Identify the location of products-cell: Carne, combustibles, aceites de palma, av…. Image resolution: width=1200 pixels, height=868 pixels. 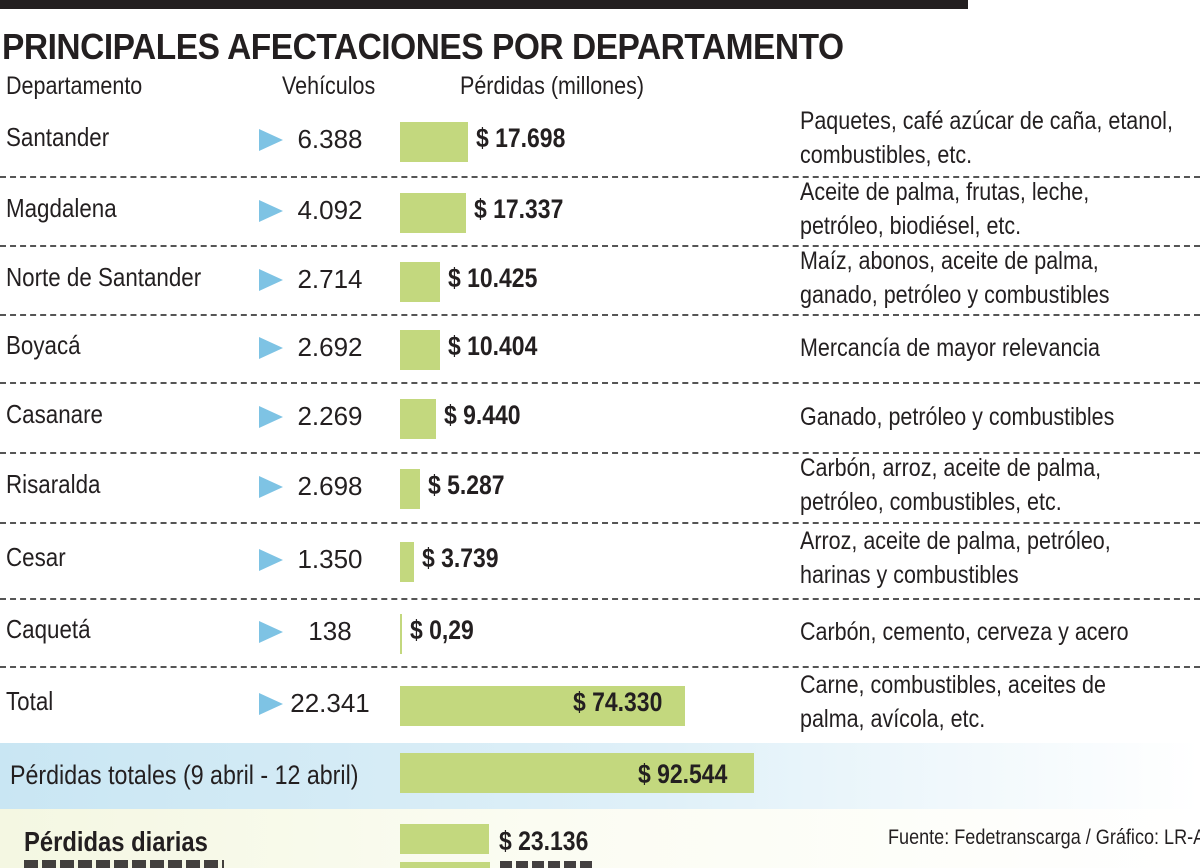
(989, 702).